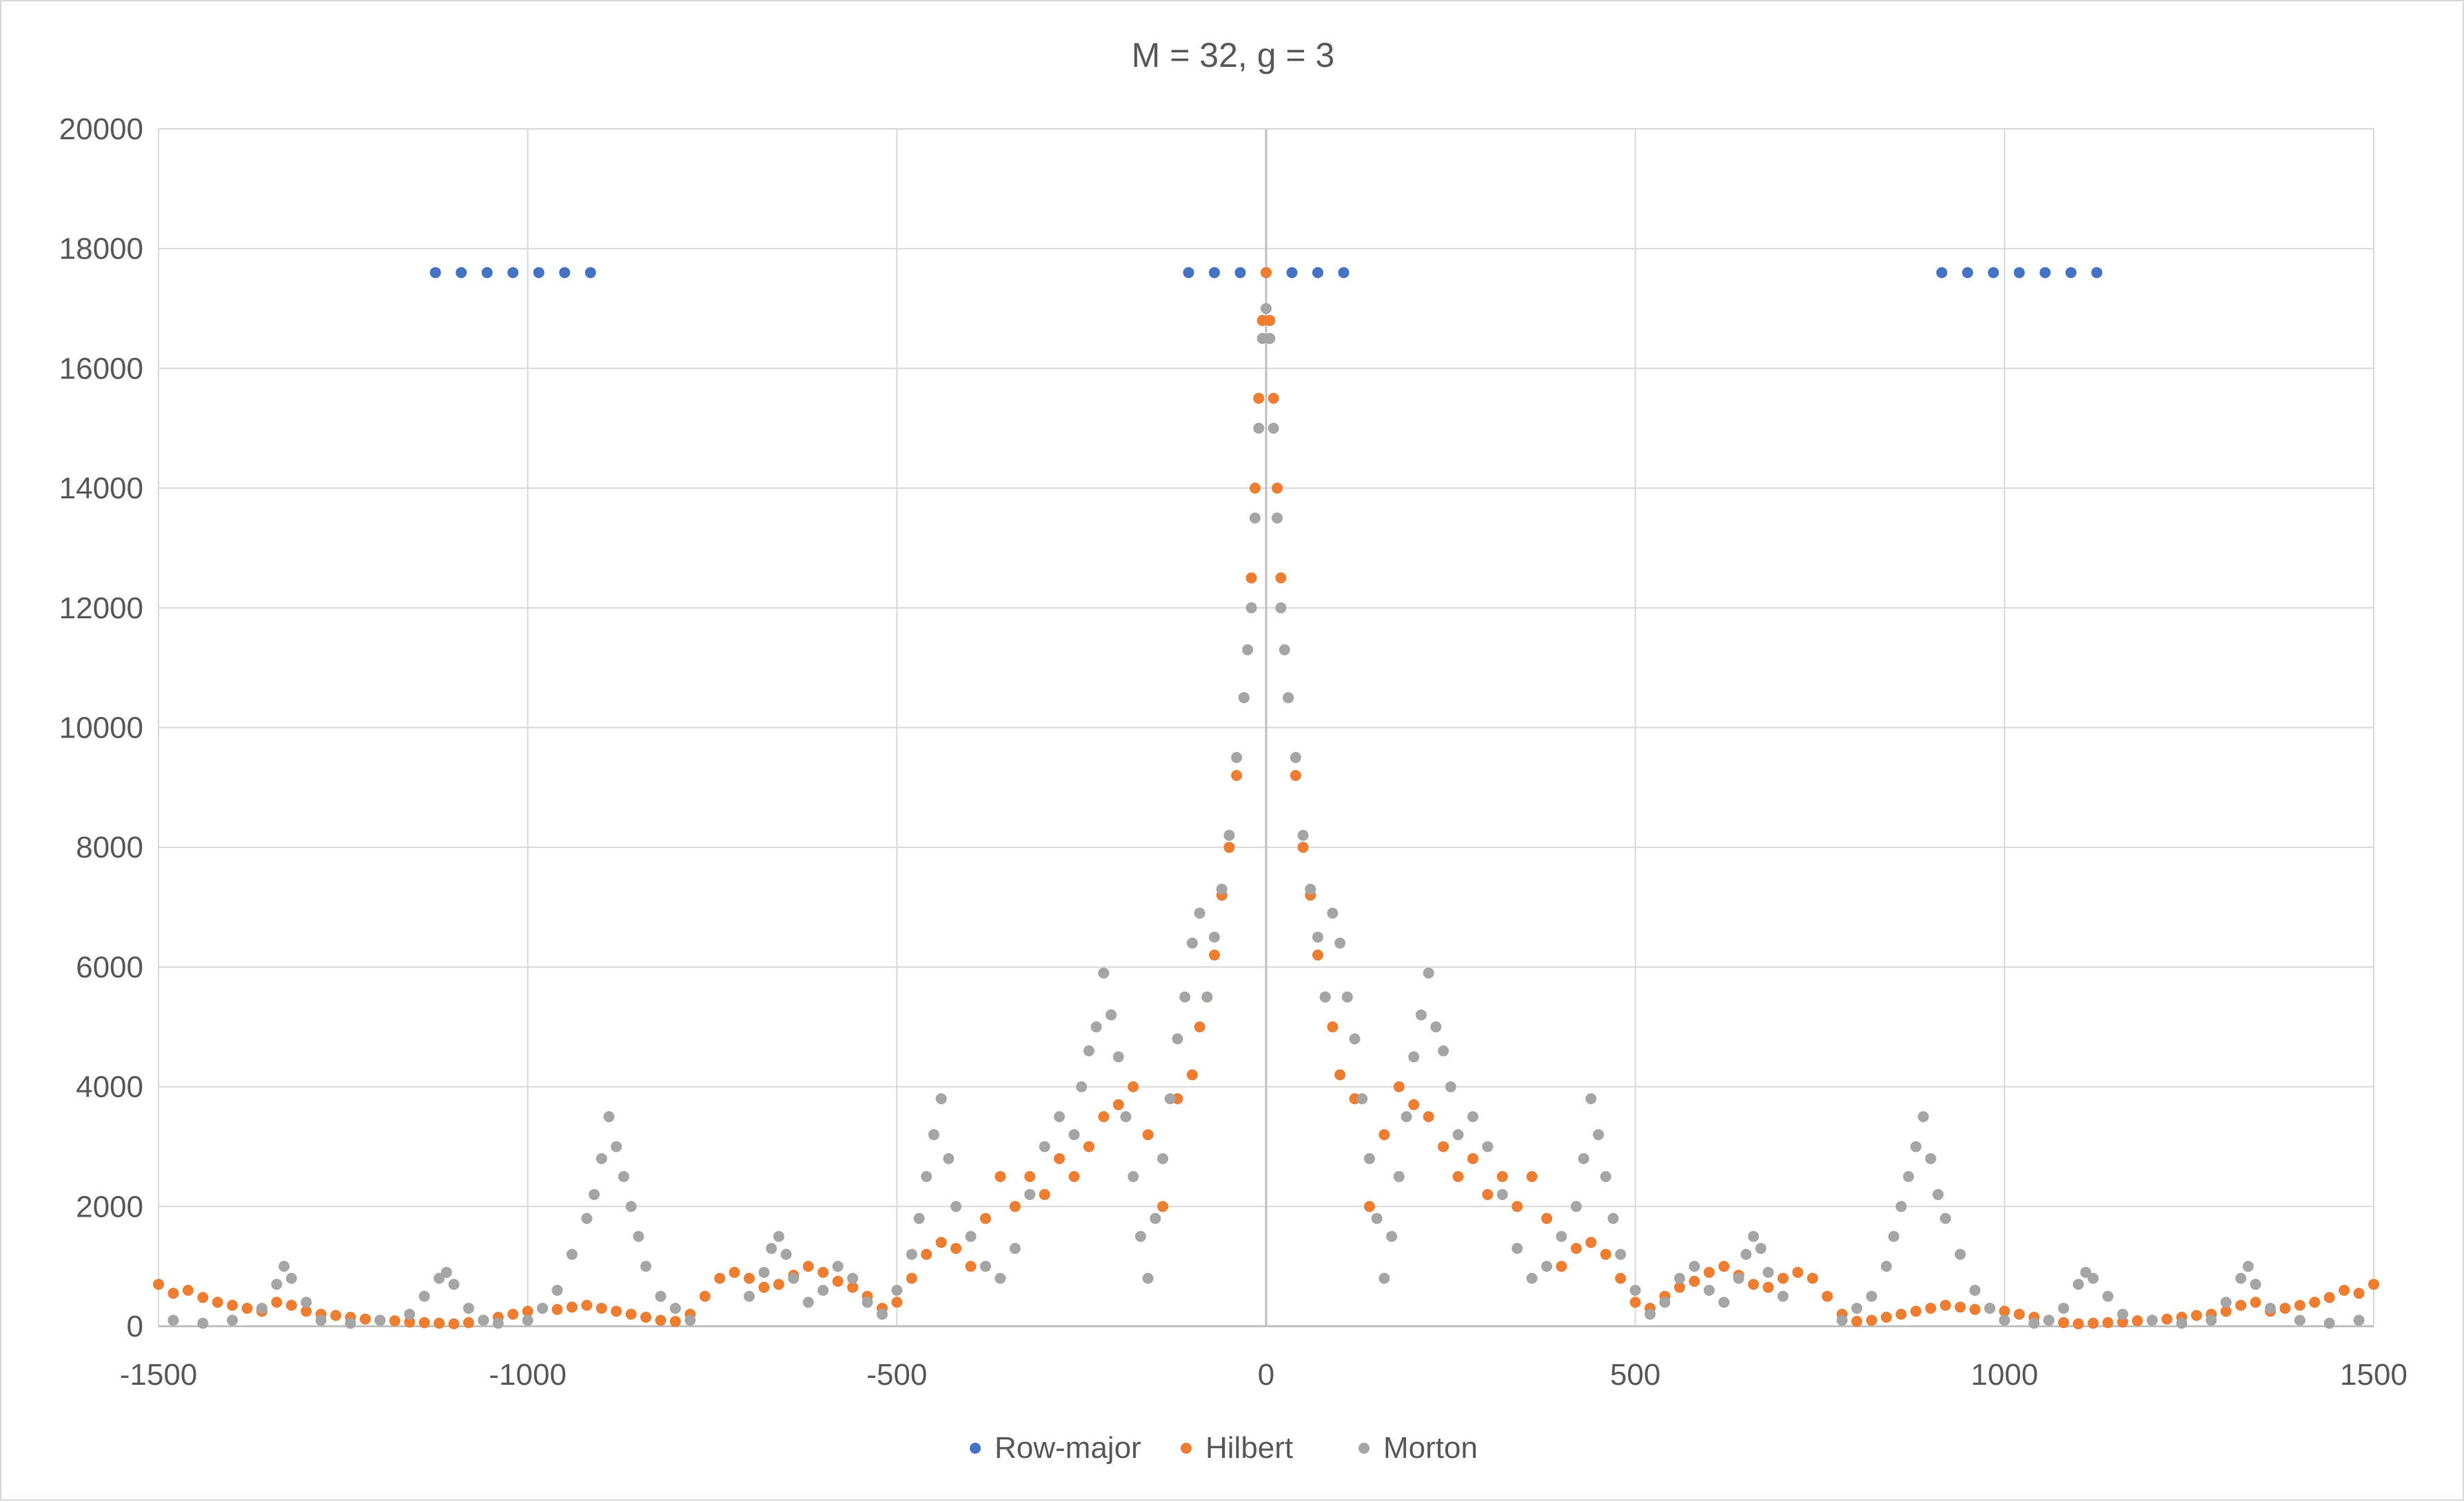 This screenshot has height=1502, width=2464. What do you see at coordinates (1266, 1375) in the screenshot?
I see `x-tick-label: 0` at bounding box center [1266, 1375].